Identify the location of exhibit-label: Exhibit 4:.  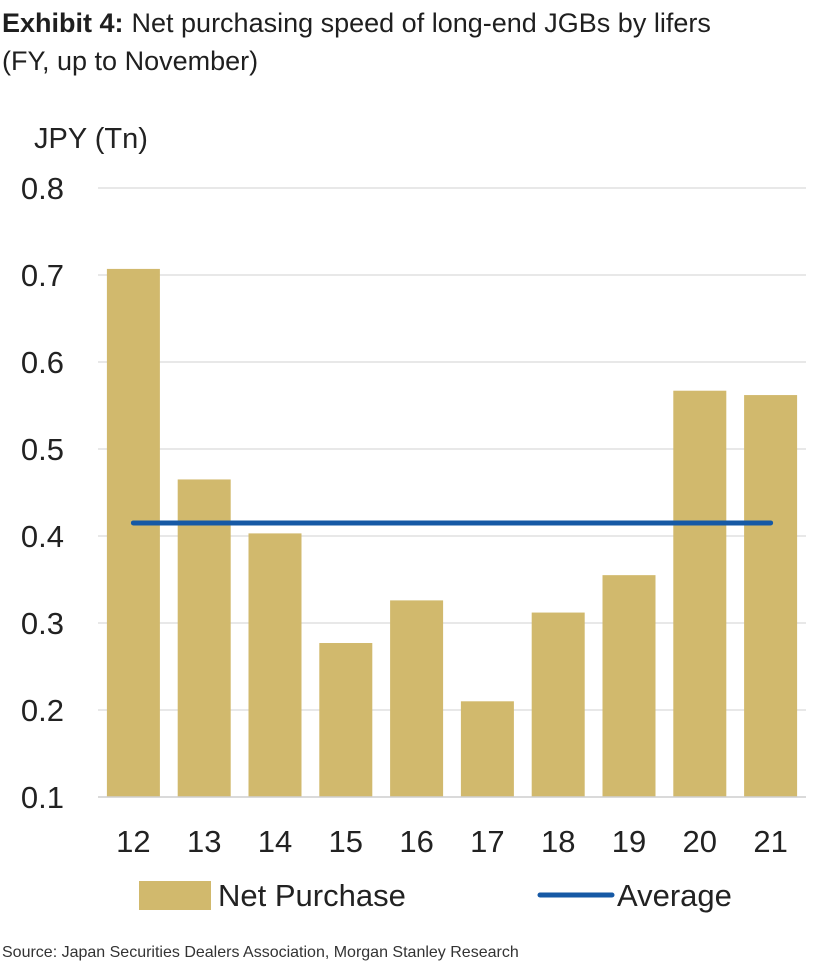
(63, 23).